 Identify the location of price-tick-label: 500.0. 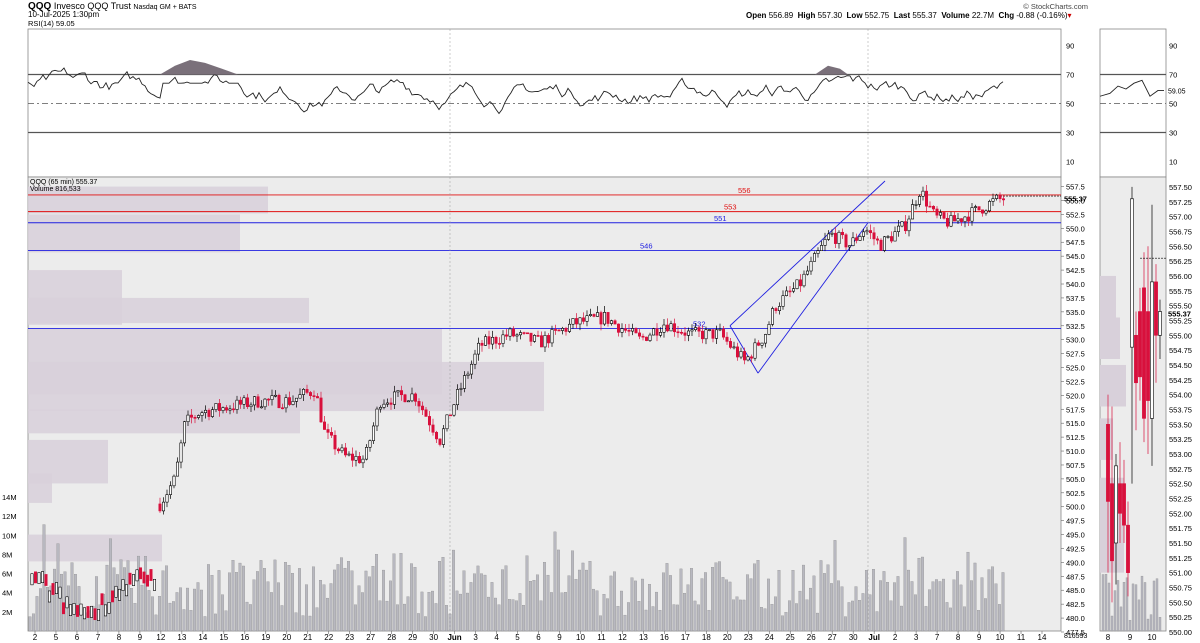
(1075, 507).